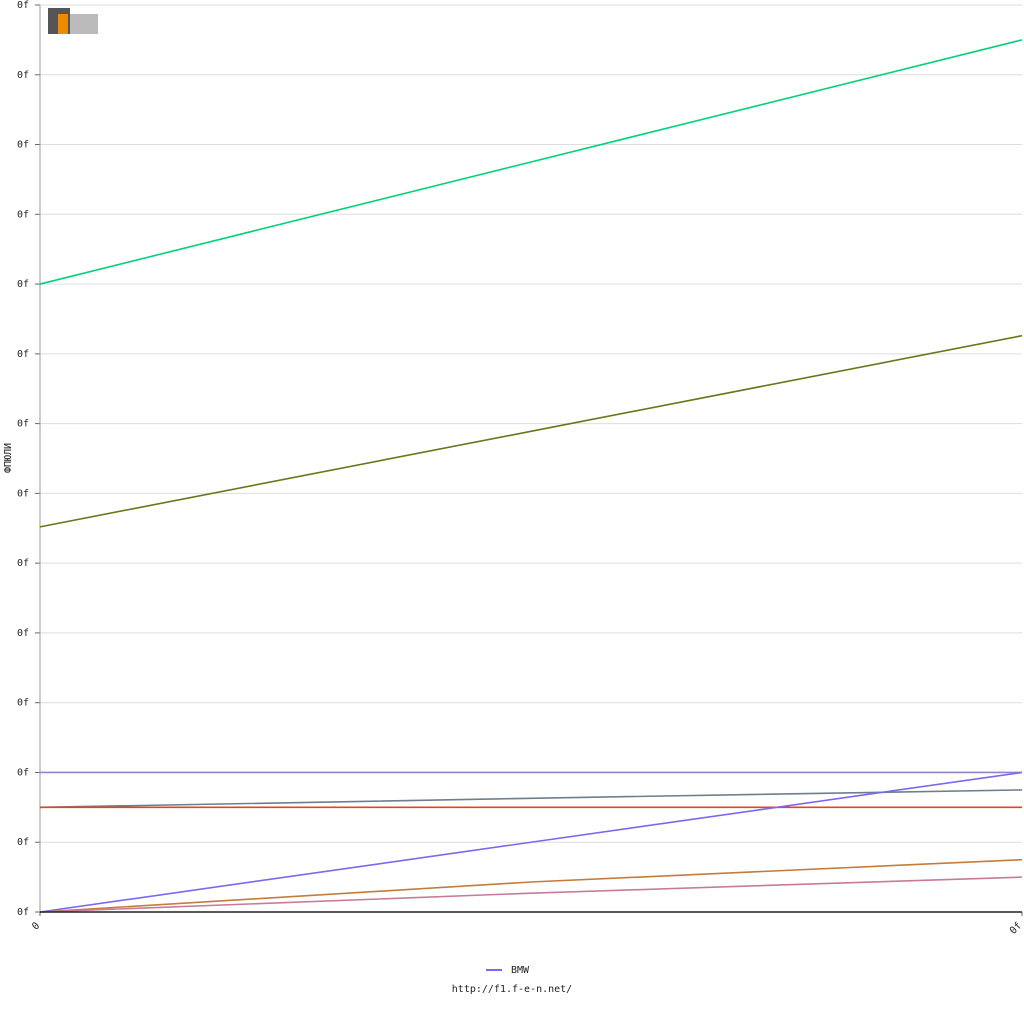 Image resolution: width=1024 pixels, height=1024 pixels. What do you see at coordinates (73, 21) in the screenshot?
I see `logo` at bounding box center [73, 21].